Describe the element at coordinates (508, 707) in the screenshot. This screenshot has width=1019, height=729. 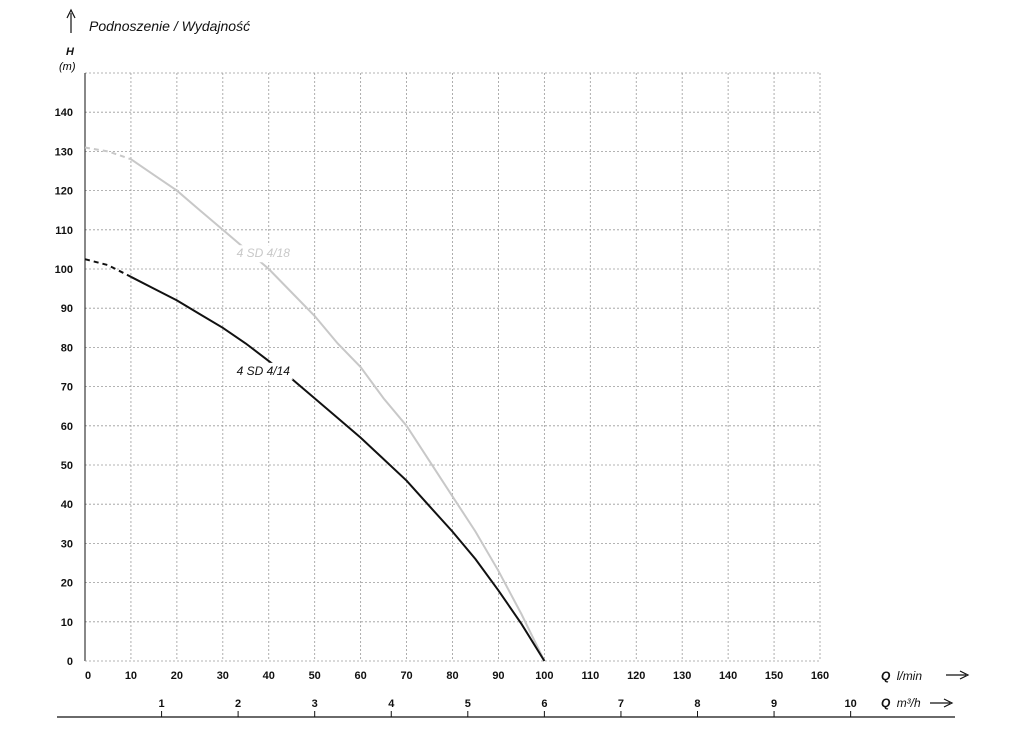
I see `x2-tick-labels: 1 2 3 4 5 6 7 8 9 10` at that location.